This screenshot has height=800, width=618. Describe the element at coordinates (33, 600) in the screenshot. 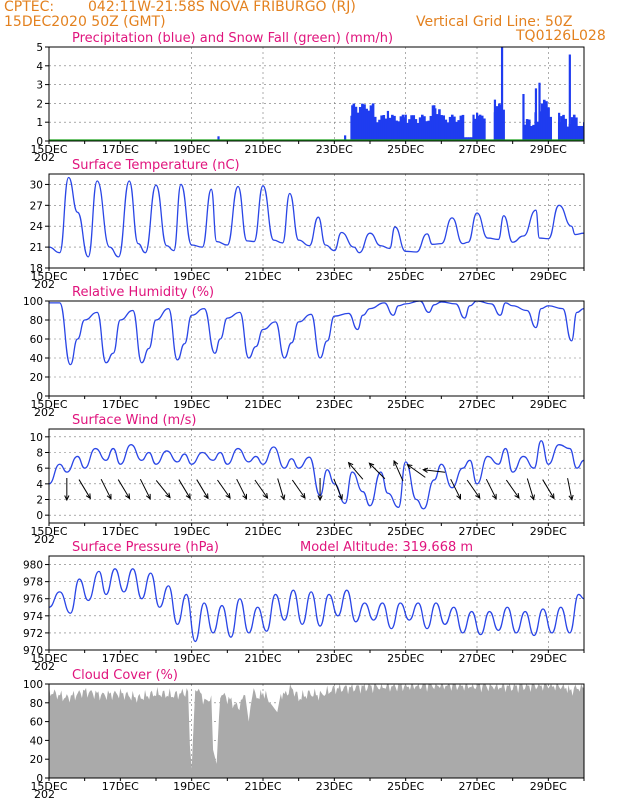

I see `y-tick-label: 976` at that location.